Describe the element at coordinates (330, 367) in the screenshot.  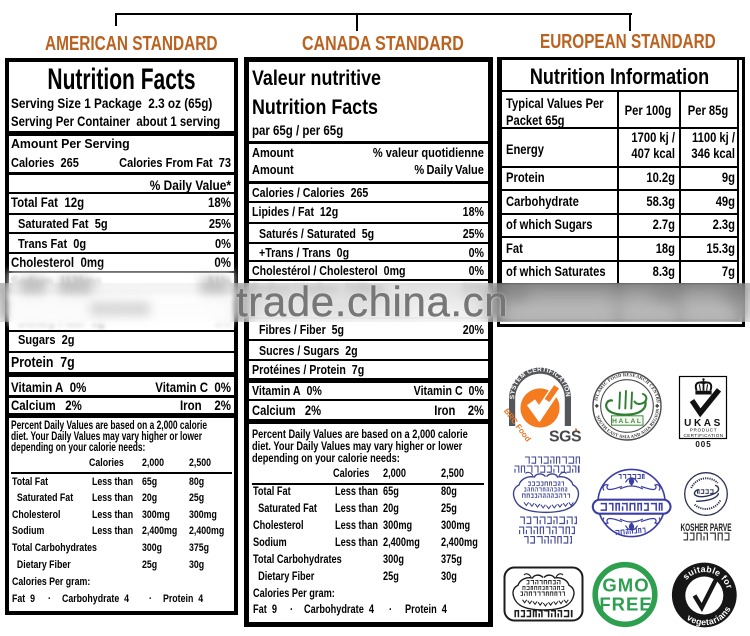
I see `svg-text:ISLAMIC FOOD RESEARCH CENTRE A: ISLAMIC FOOD RESEARCH CENTRE ASIA` at that location.